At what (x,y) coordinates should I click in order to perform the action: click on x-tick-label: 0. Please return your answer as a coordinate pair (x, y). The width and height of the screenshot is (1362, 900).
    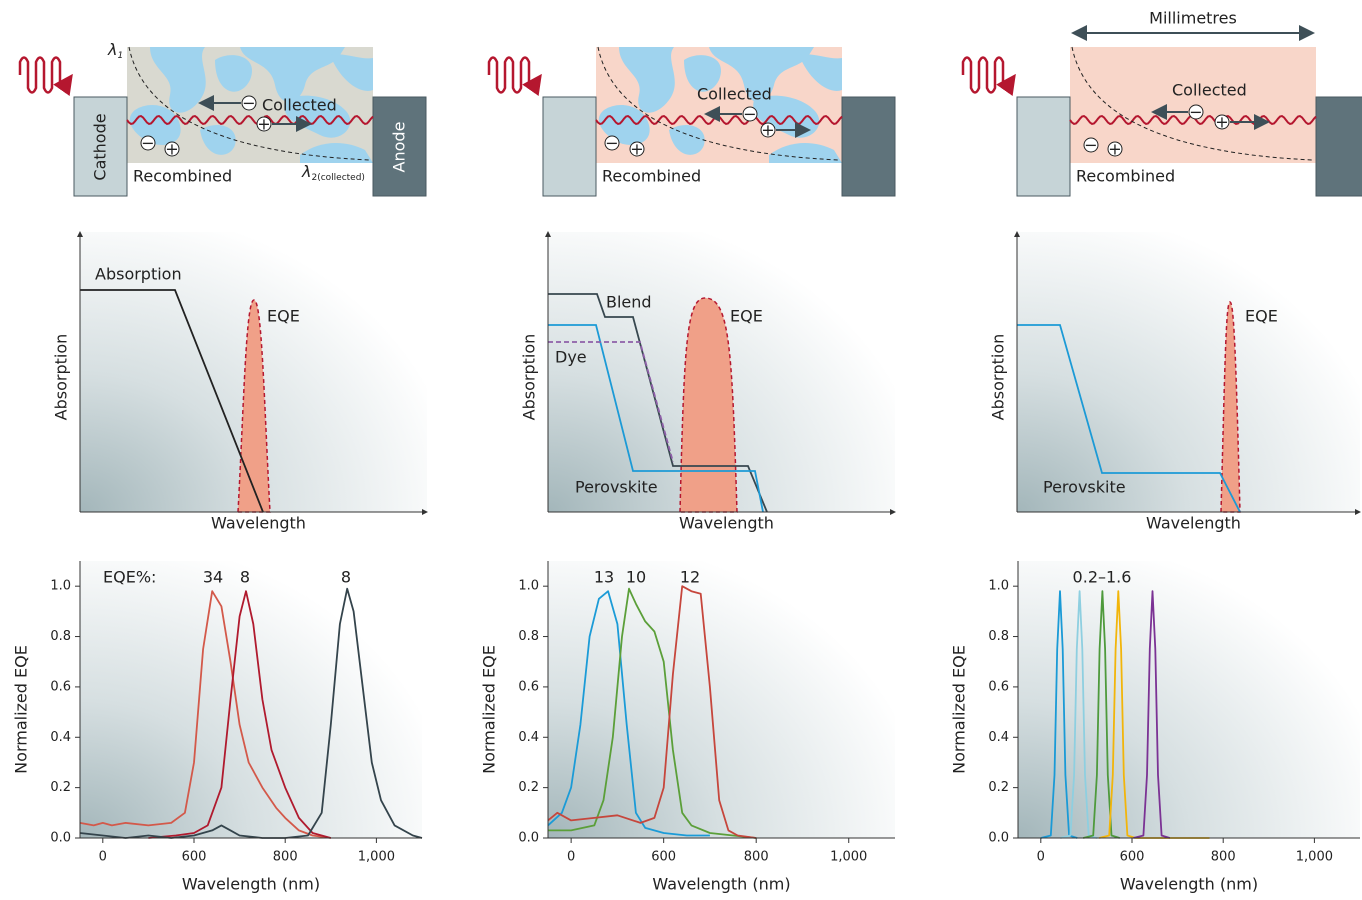
    Looking at the image, I should click on (103, 857).